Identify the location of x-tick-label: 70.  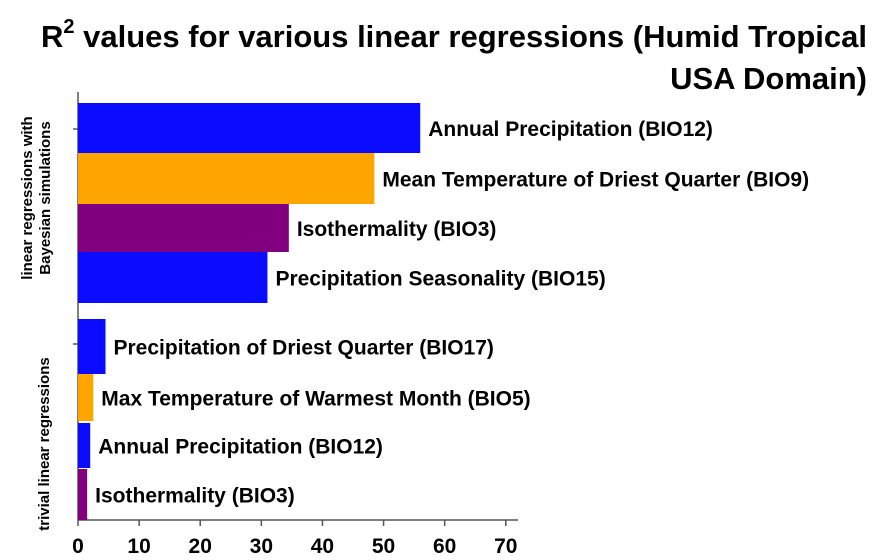
(505, 546).